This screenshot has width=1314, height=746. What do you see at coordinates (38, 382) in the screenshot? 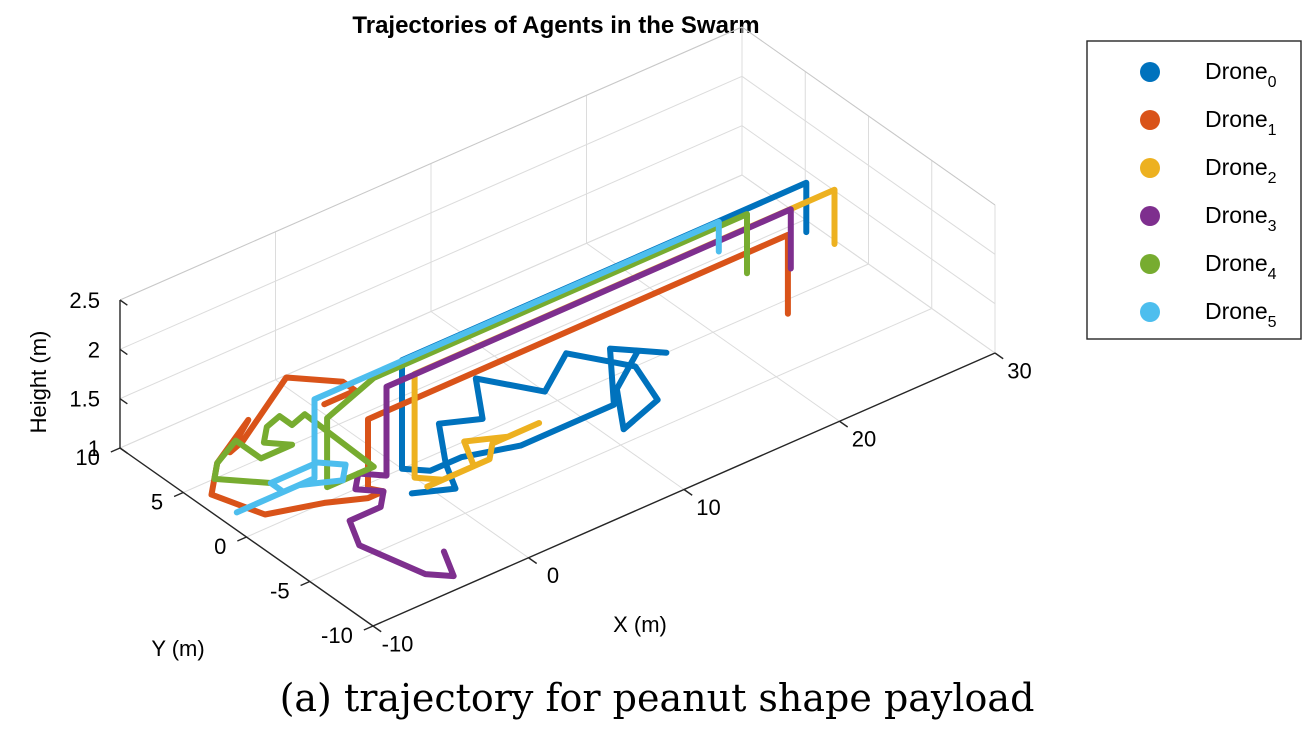
I see `z-axis-label: Height (m)` at bounding box center [38, 382].